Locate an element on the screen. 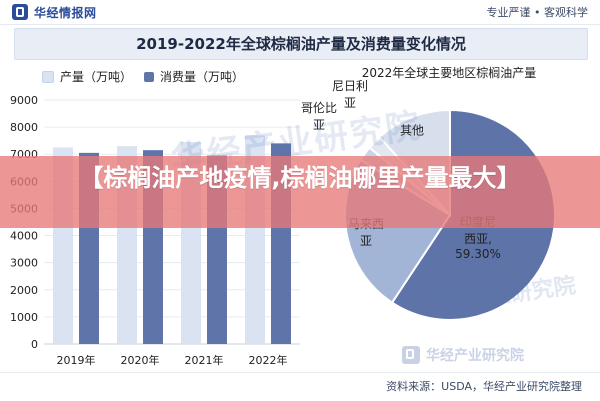 The height and width of the screenshot is (401, 600). top-bar: 华经情报网 专业严谨 • 客观科学 is located at coordinates (300, 12).